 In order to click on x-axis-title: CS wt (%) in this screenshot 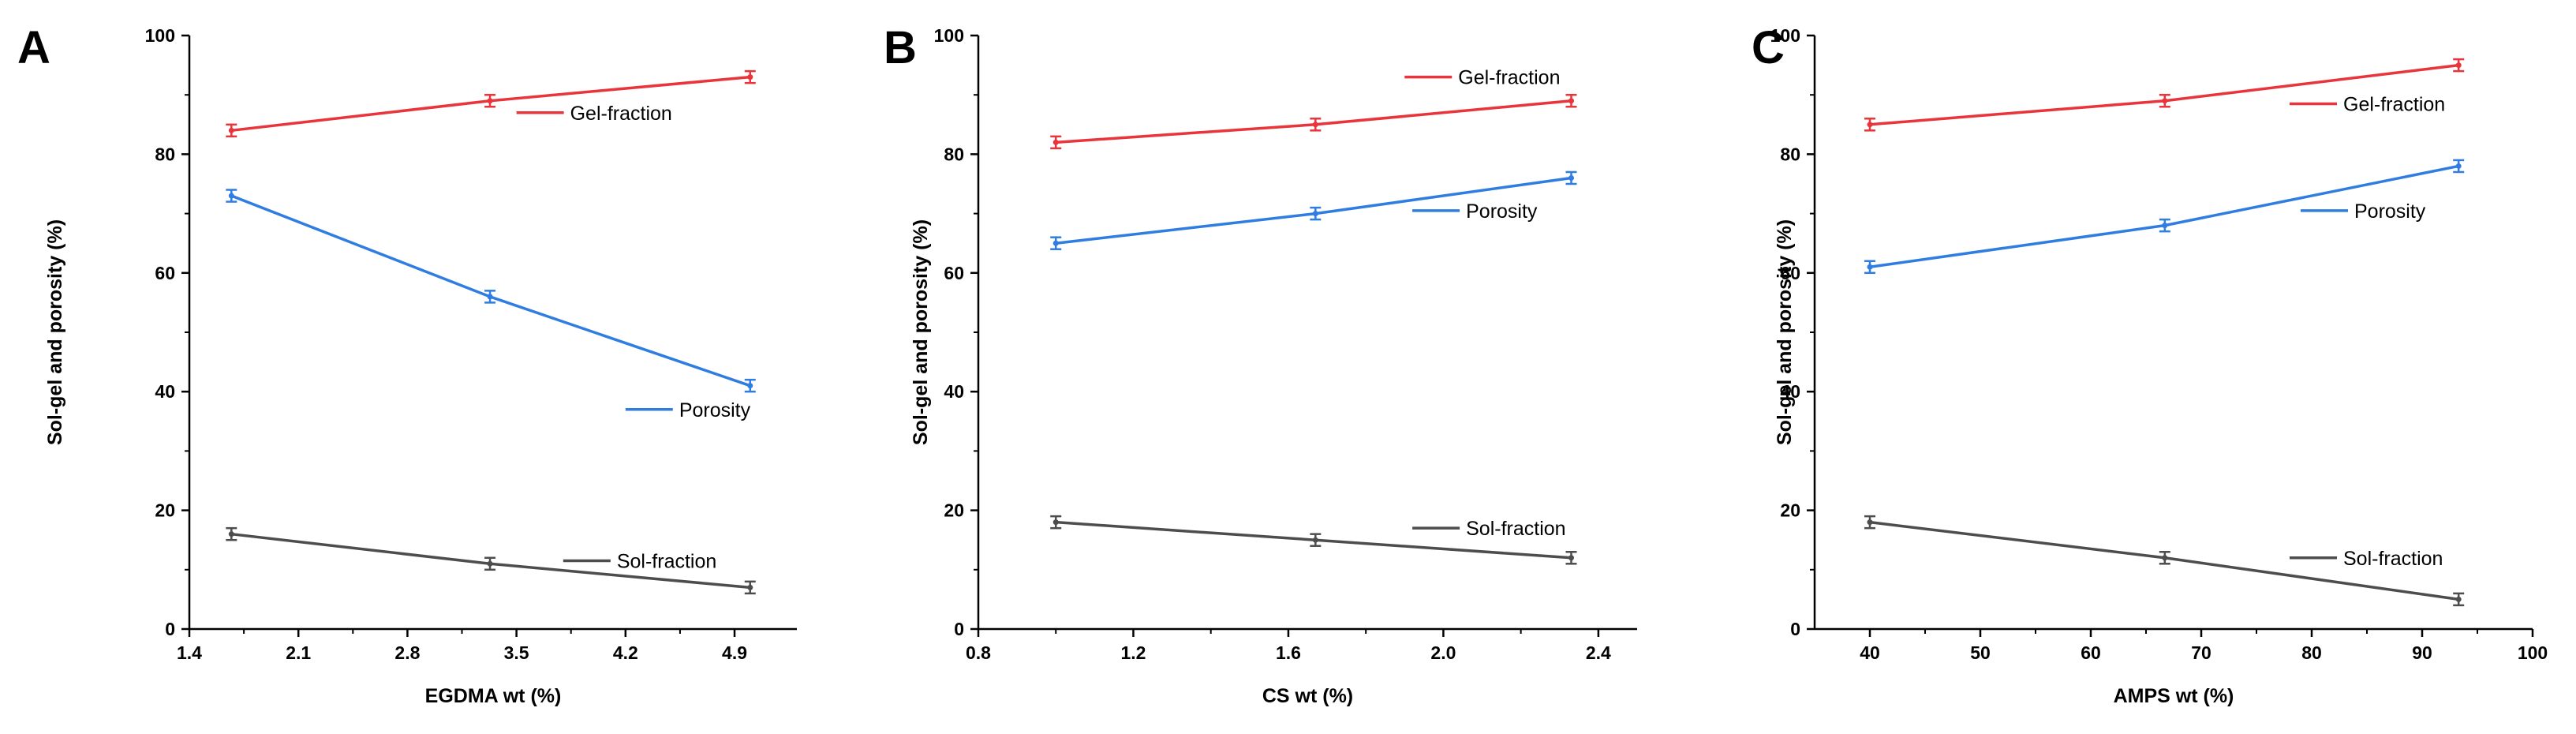, I will do `click(1307, 696)`.